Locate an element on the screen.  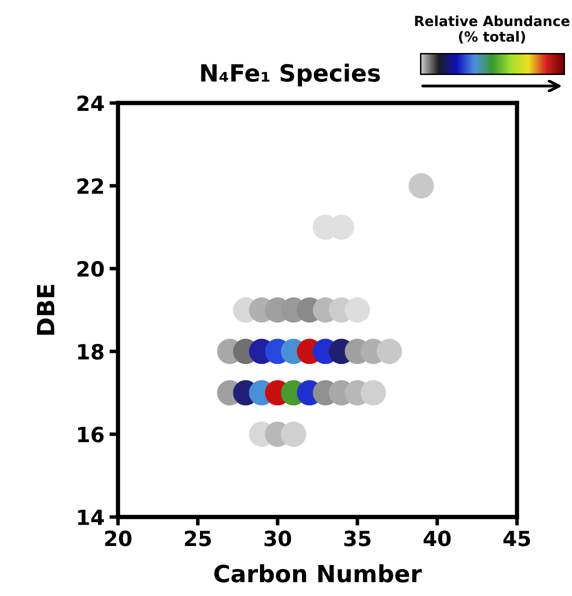
y-tick-label: 18 is located at coordinates (91, 352).